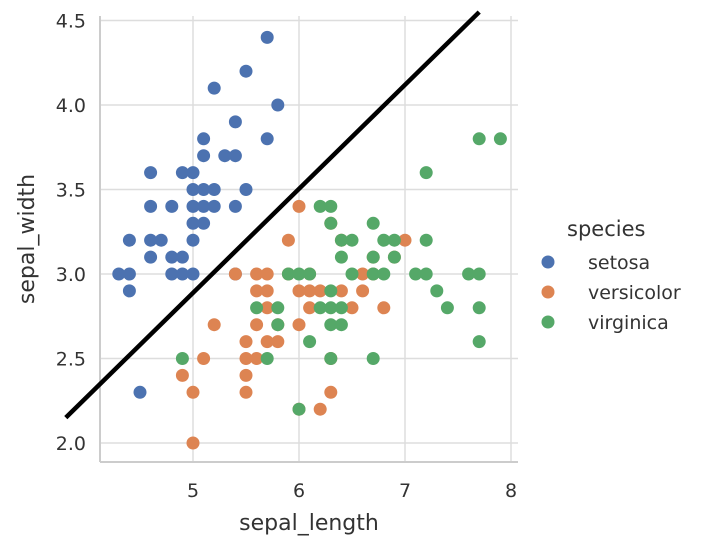 This screenshot has width=708, height=552. What do you see at coordinates (27, 239) in the screenshot?
I see `y-axis-label: sepal_width` at bounding box center [27, 239].